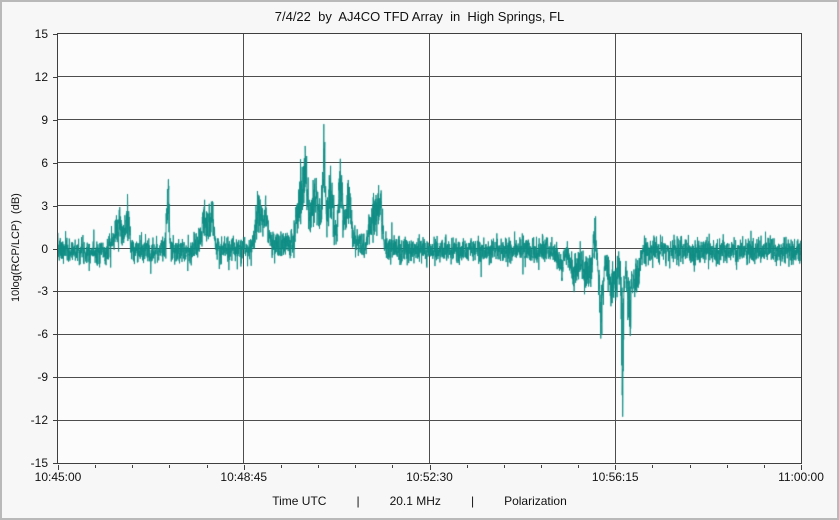 This screenshot has height=520, width=839. I want to click on y-tick-label: 6, so click(44, 162).